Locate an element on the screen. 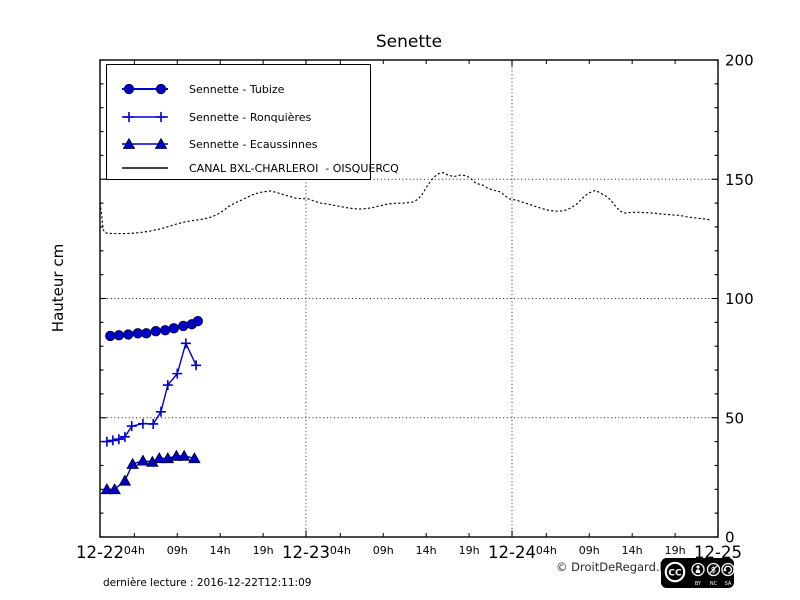 This screenshot has width=800, height=600. cc-license-badge: CC BY $ NC SA is located at coordinates (697, 573).